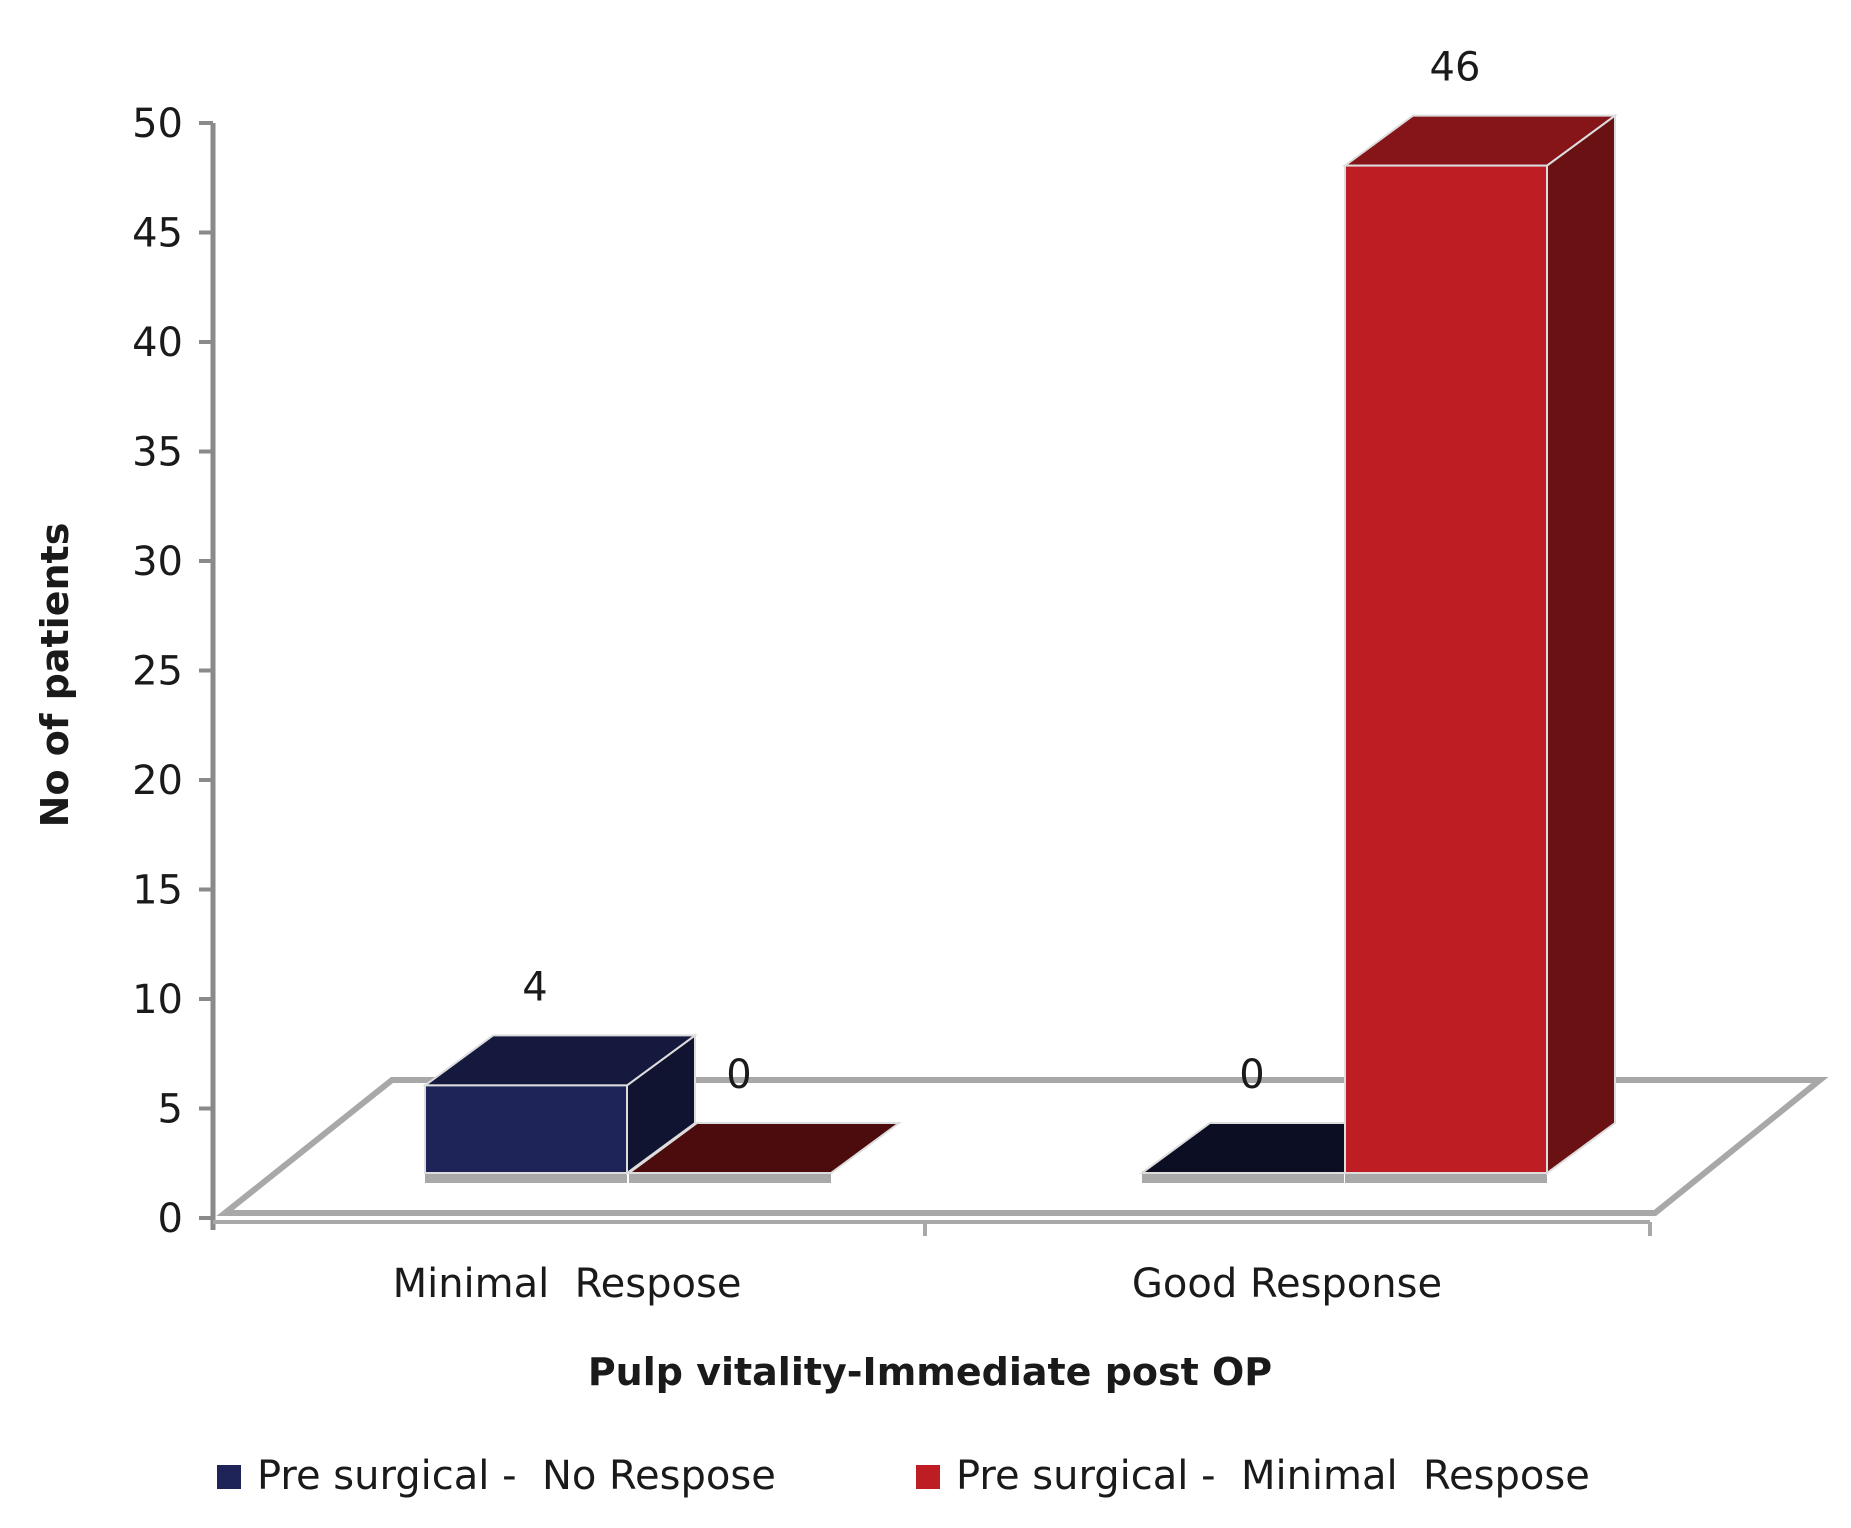  What do you see at coordinates (932, 1263) in the screenshot?
I see `x-axis-categories: Minimal Respose Good Response` at bounding box center [932, 1263].